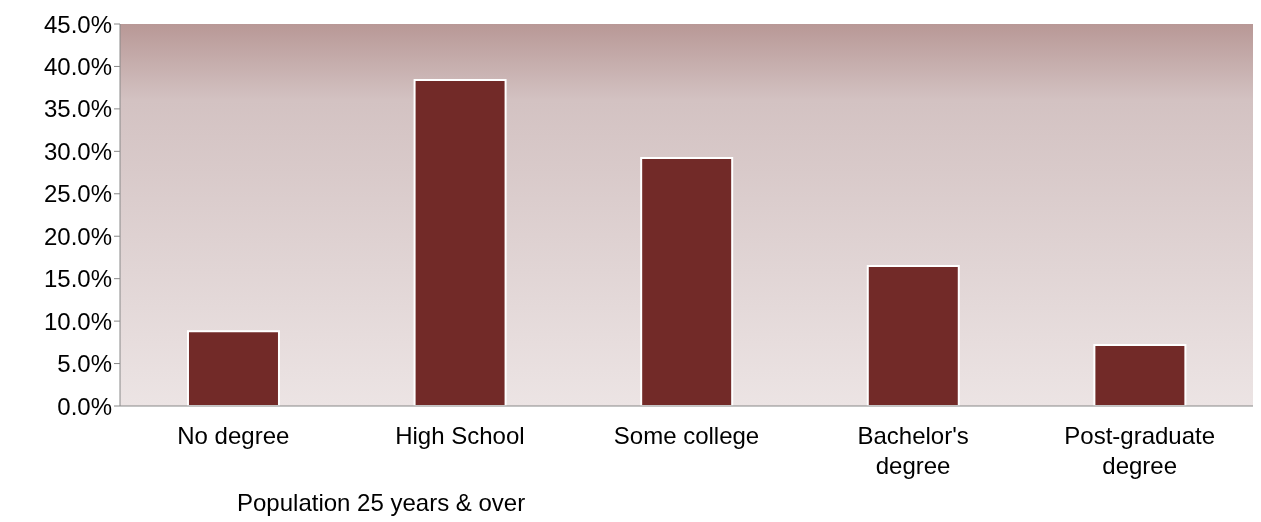 The height and width of the screenshot is (522, 1261). What do you see at coordinates (77, 66) in the screenshot?
I see `y-tick-label: 40.0%` at bounding box center [77, 66].